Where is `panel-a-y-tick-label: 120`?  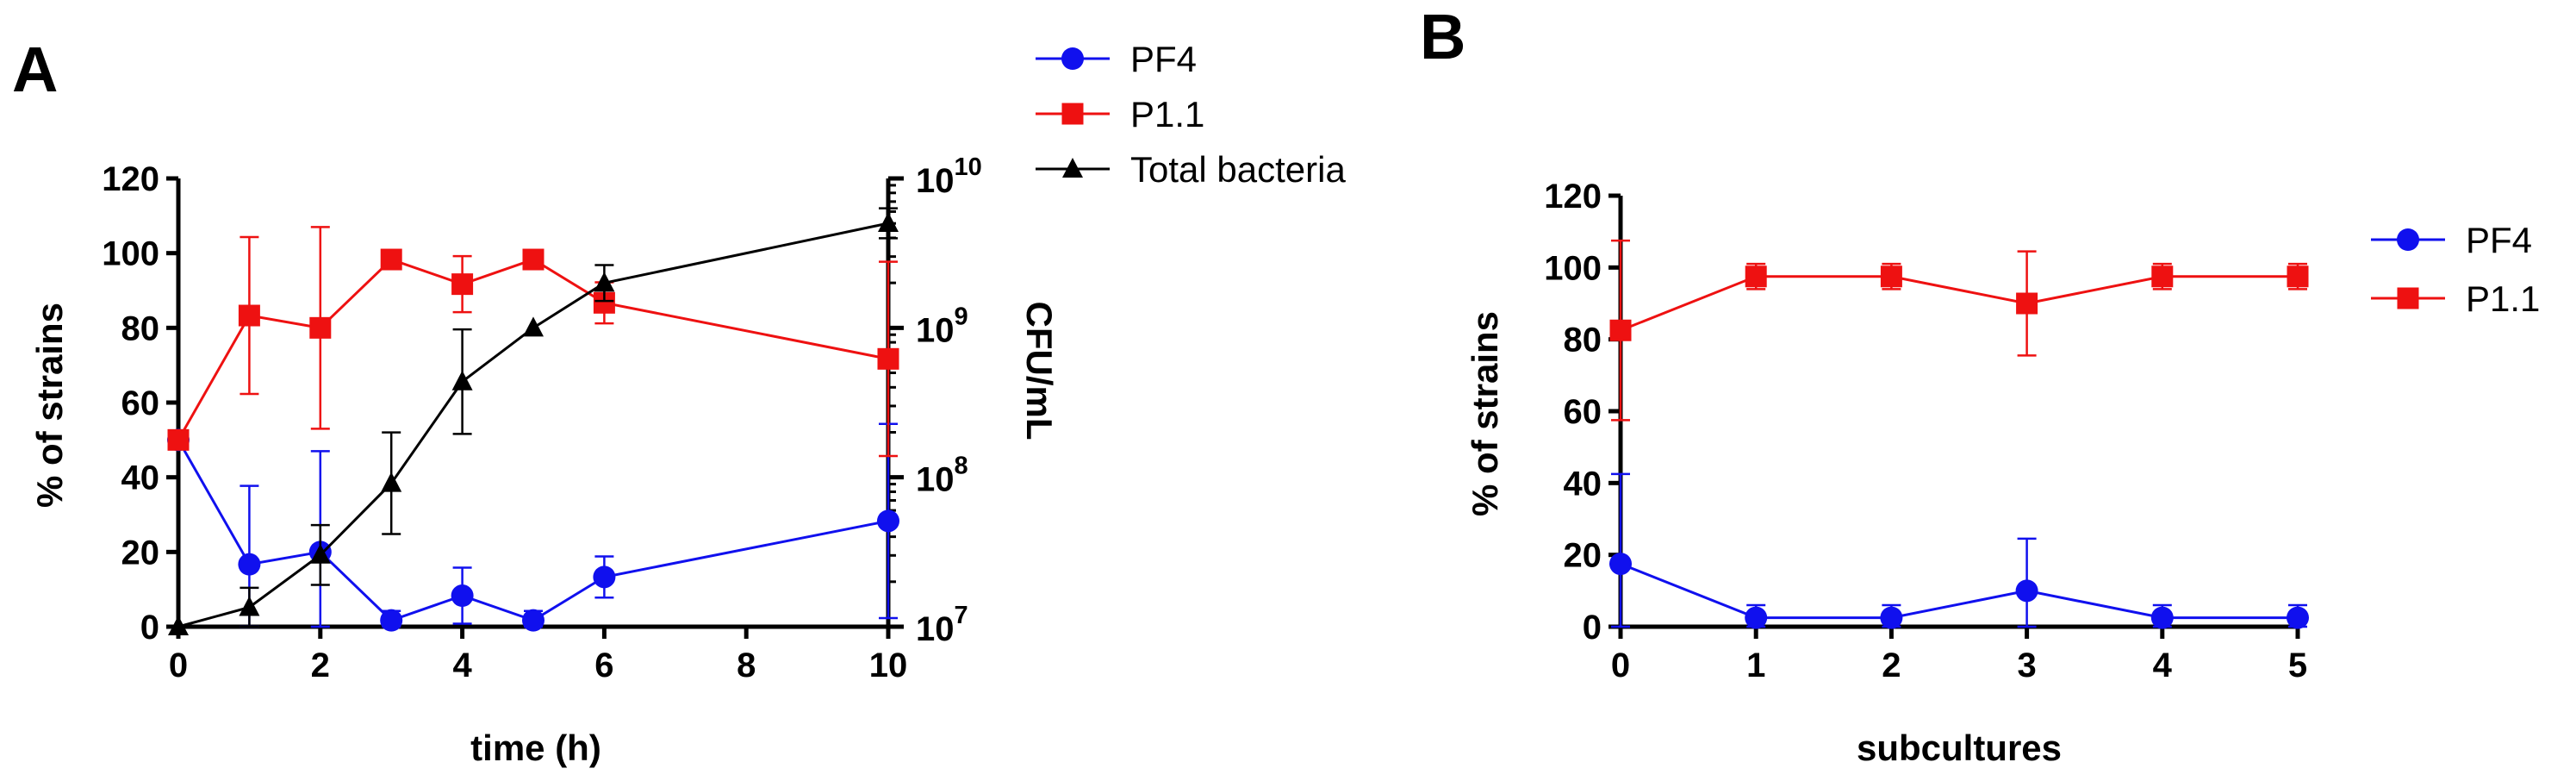 panel-a-y-tick-label: 120 is located at coordinates (131, 179).